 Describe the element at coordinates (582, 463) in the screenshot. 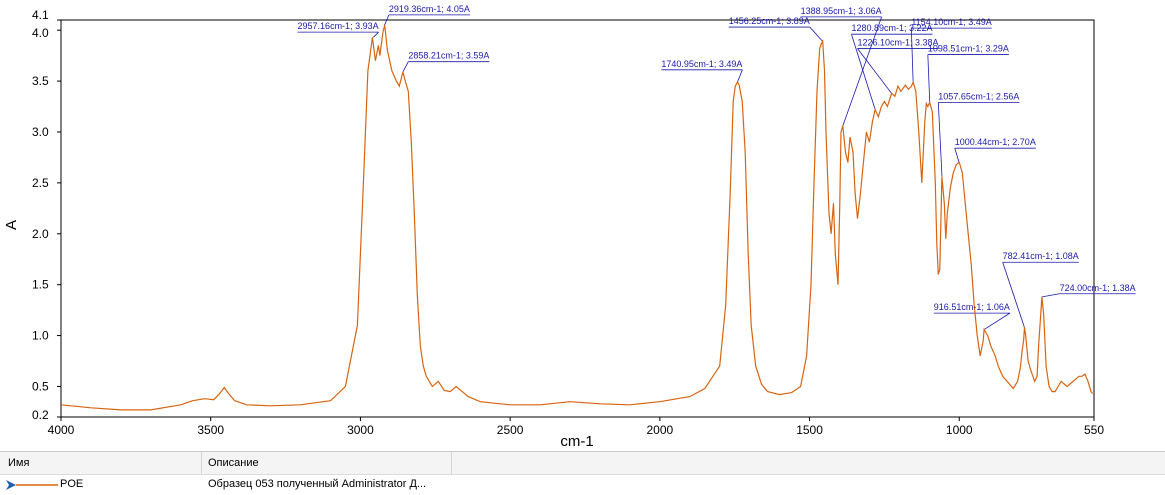

I see `legend-header: Имя Описание` at that location.